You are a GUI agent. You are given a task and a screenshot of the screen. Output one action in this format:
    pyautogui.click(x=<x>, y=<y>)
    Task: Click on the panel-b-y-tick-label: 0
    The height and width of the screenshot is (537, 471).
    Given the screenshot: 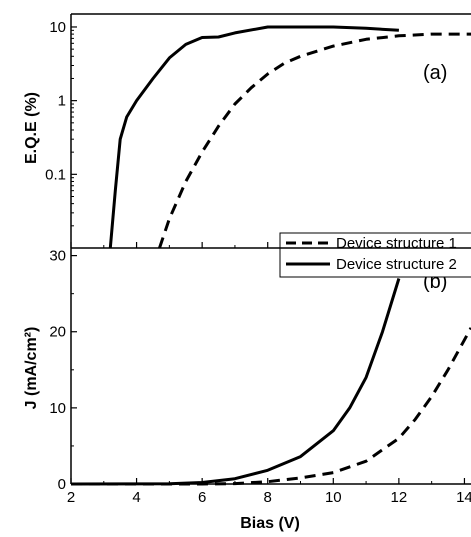 What is the action you would take?
    pyautogui.click(x=62, y=484)
    